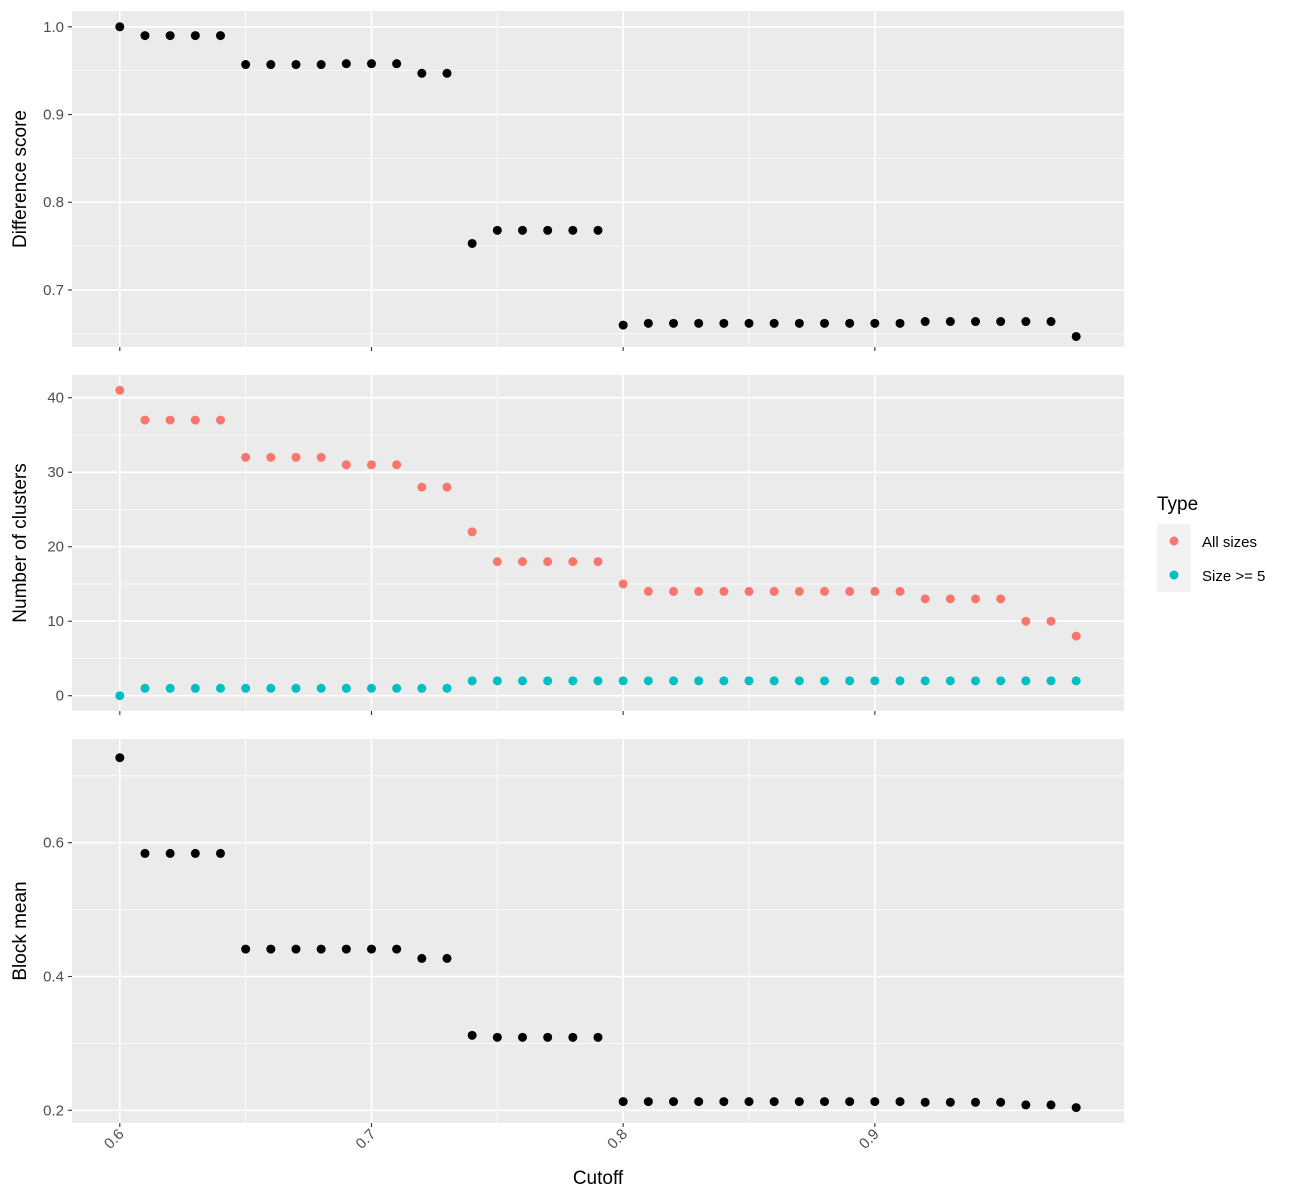  Describe the element at coordinates (53, 1110) in the screenshot. I see `y-tick-label: 0.2` at that location.